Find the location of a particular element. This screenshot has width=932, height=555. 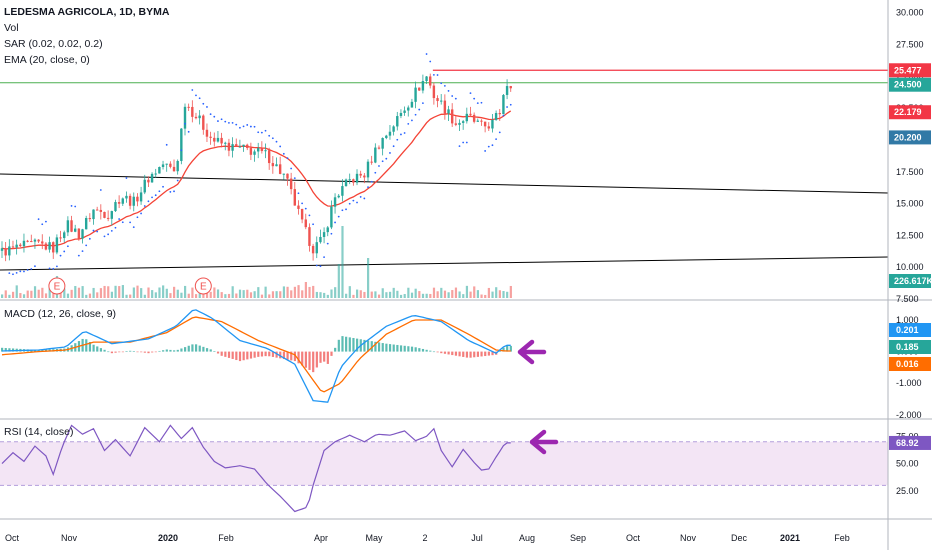

macd-pane is located at coordinates (256, 356).